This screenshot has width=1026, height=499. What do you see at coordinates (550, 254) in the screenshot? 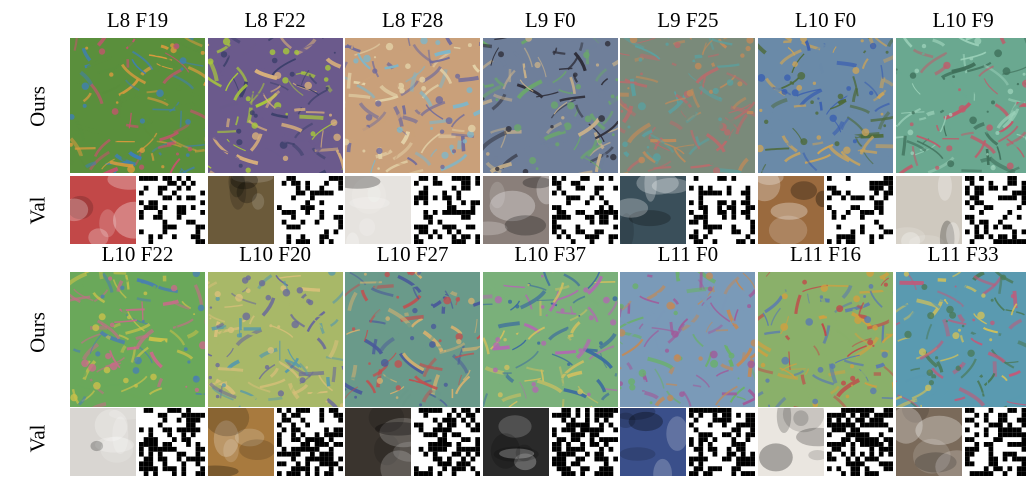
I see `column-label: L10 F37` at bounding box center [550, 254].